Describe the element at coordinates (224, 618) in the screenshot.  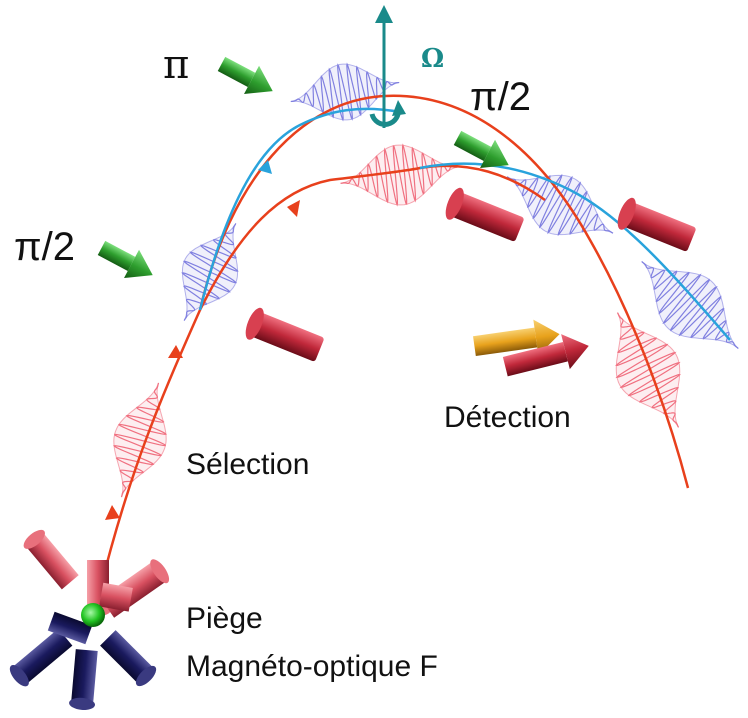
I see `trap-label-line1: Piège` at that location.